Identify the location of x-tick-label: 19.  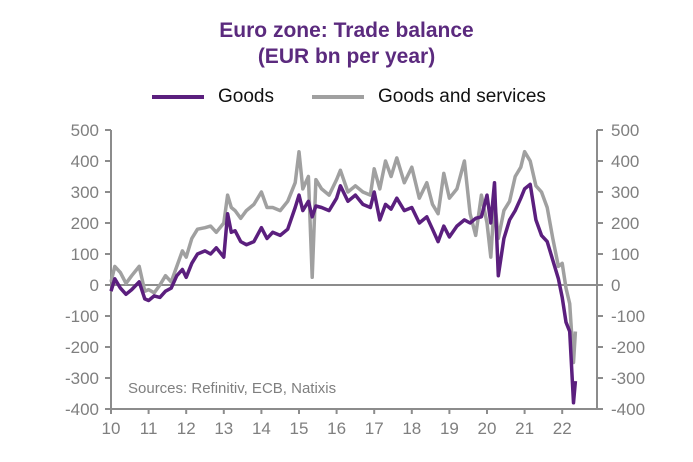
(449, 428).